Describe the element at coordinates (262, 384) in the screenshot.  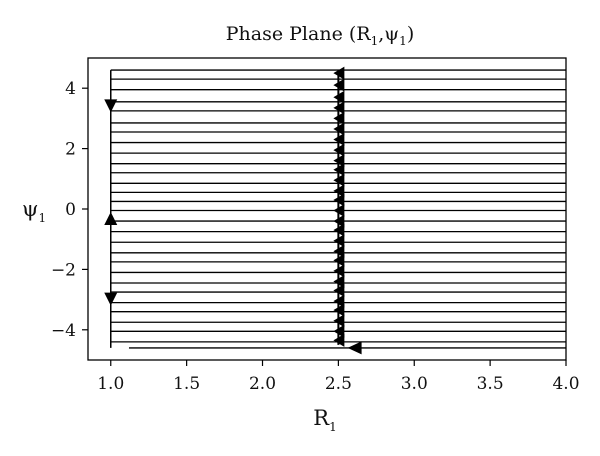
I see `x-tick-label: 2.0` at that location.